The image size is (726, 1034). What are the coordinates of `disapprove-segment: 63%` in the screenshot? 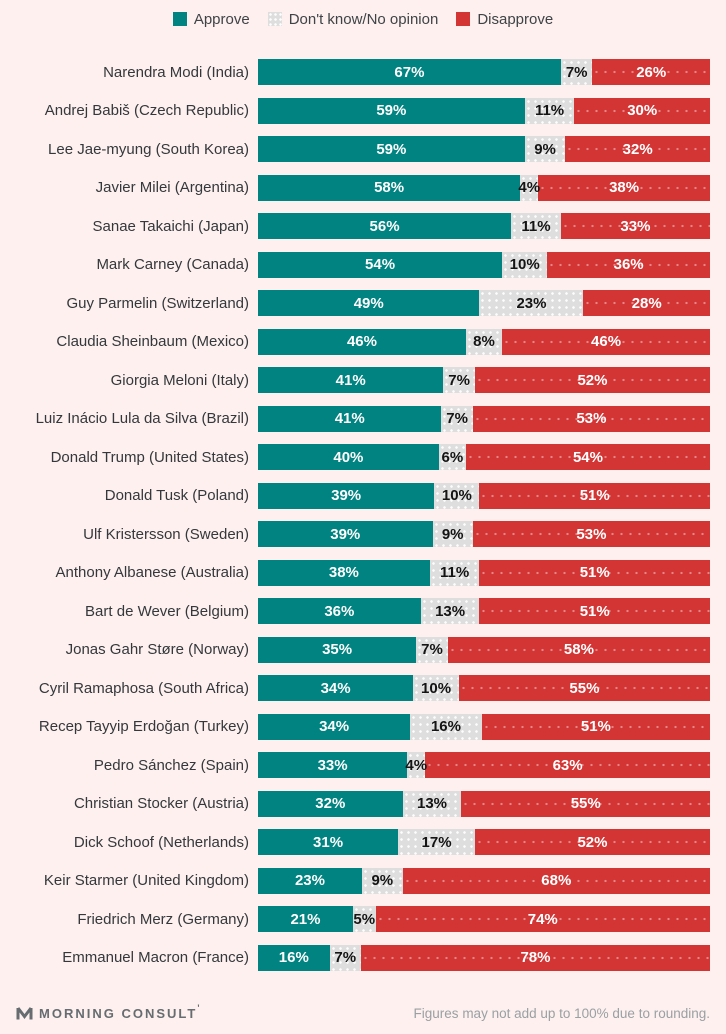 It's located at (567, 765).